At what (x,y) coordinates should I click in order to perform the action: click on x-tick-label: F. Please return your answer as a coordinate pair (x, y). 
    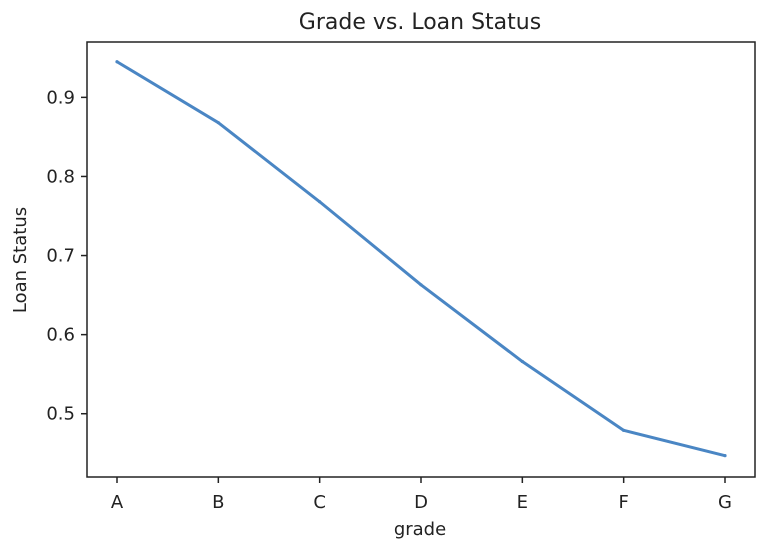
    Looking at the image, I should click on (623, 502).